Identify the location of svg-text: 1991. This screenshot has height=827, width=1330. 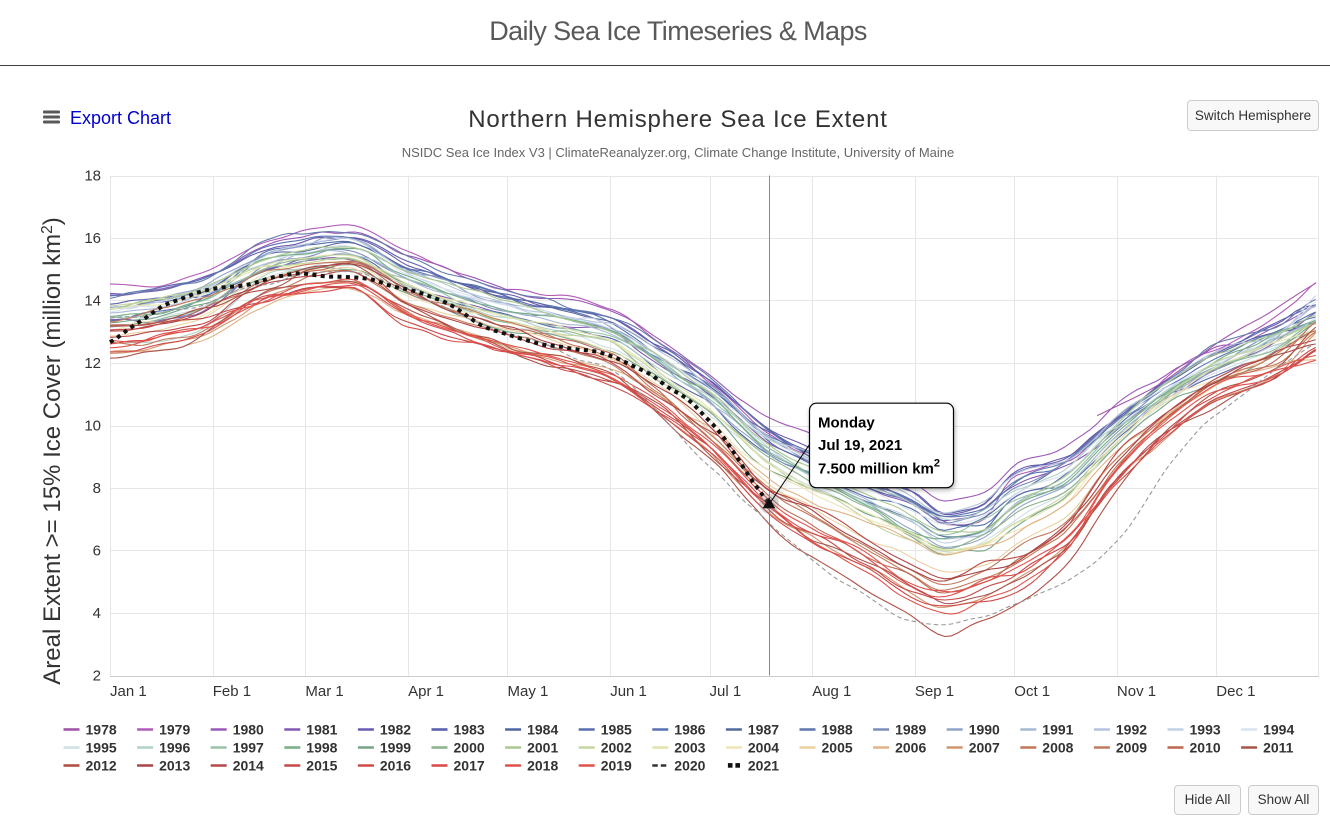
(1057, 730).